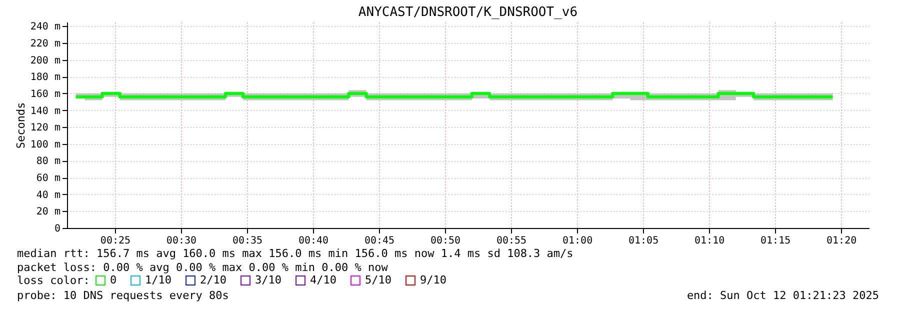 The image size is (897, 310). What do you see at coordinates (45, 44) in the screenshot?
I see `y-tick-label: 220 m` at bounding box center [45, 44].